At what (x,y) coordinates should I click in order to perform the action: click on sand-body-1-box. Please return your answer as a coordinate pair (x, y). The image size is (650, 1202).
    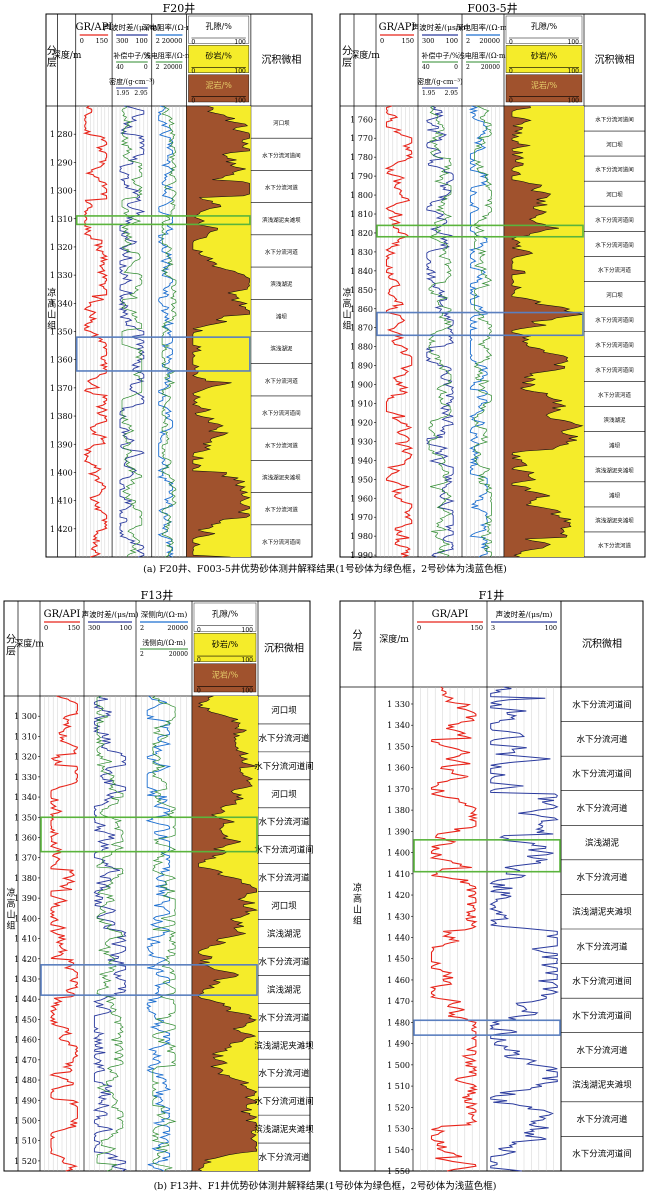
    Looking at the image, I should click on (163, 220).